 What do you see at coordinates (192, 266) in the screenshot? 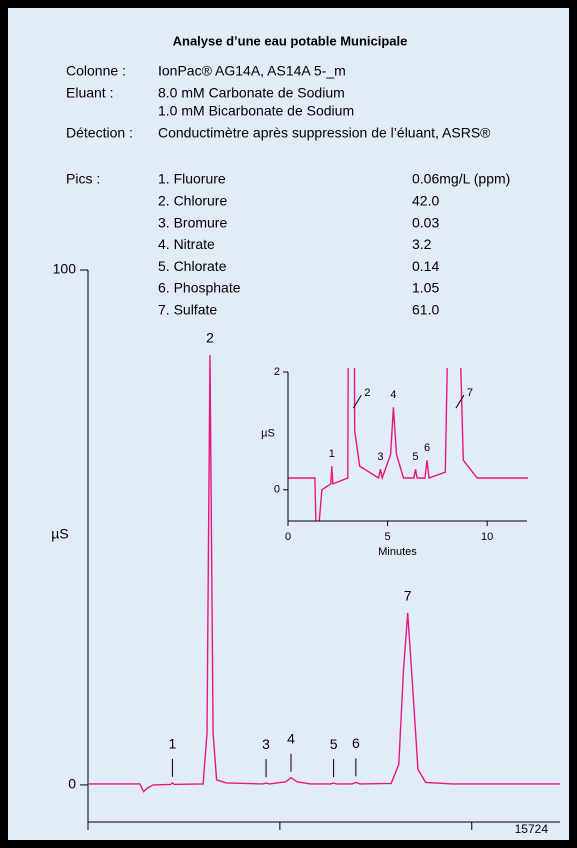
I see `peak-name: 5. Chlorate` at bounding box center [192, 266].